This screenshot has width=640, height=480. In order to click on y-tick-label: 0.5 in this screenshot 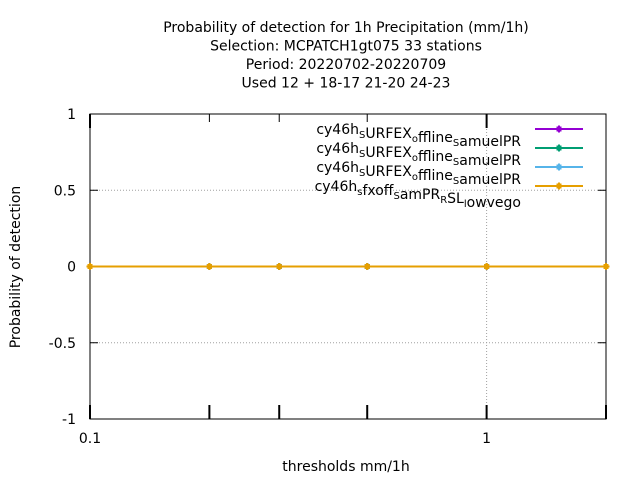, I will do `click(65, 191)`.